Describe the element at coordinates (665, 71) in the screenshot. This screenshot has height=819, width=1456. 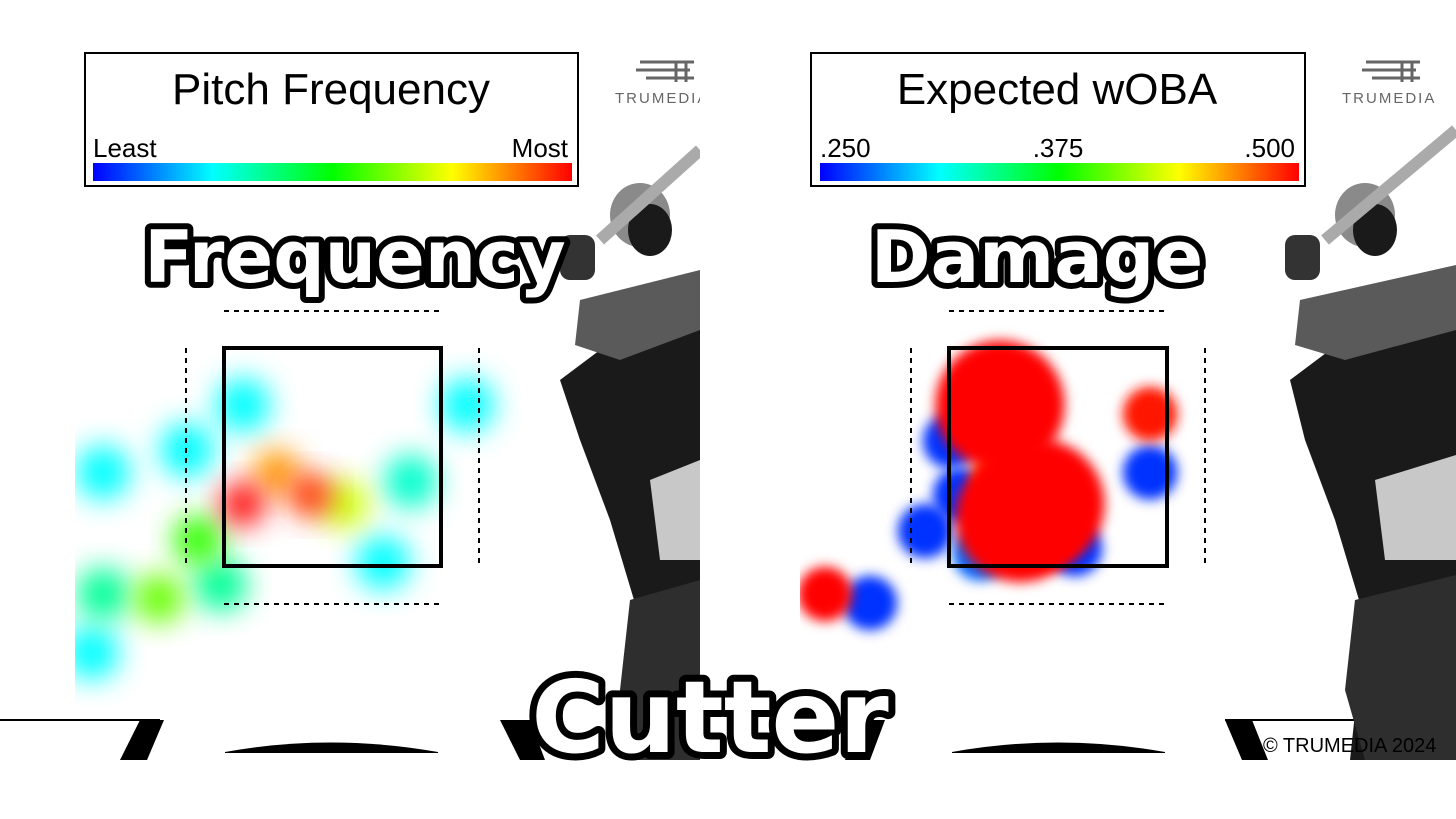
I see `trumedia-logo-icon` at that location.